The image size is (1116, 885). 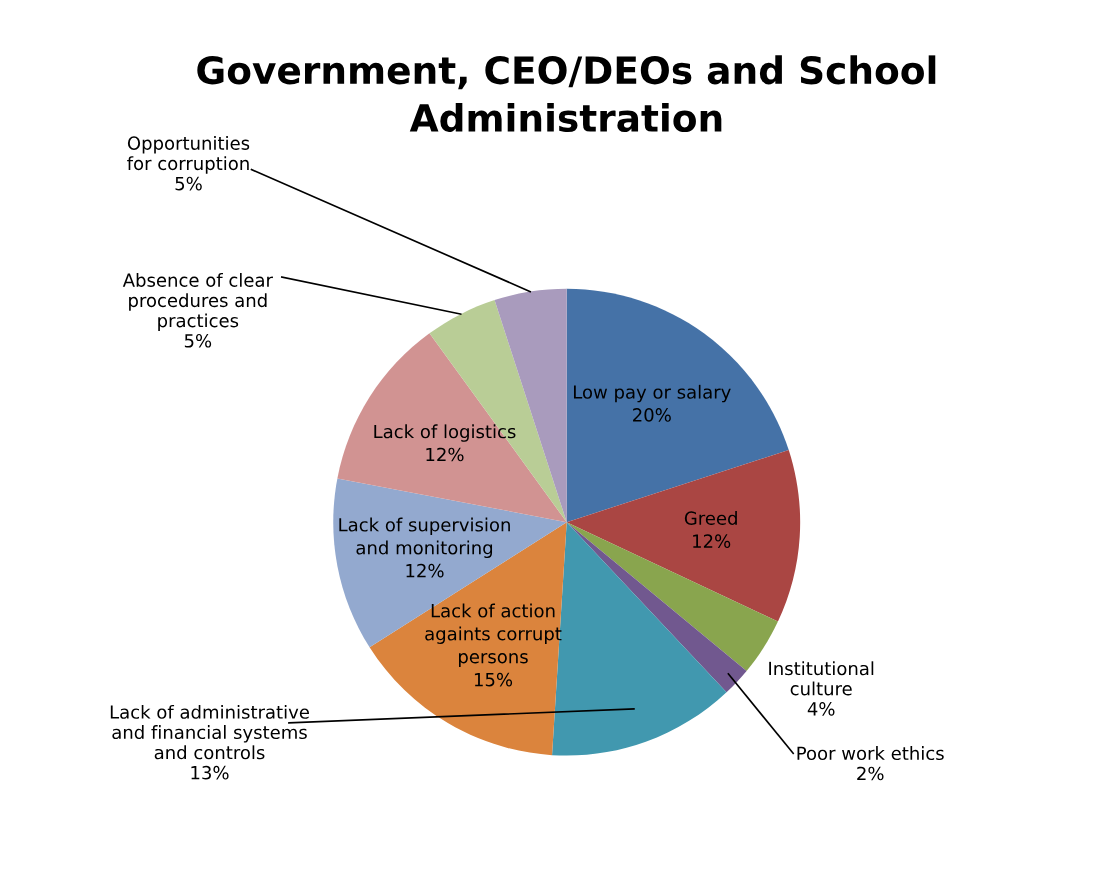 I want to click on slice-label: Lack of logistics, so click(x=445, y=433).